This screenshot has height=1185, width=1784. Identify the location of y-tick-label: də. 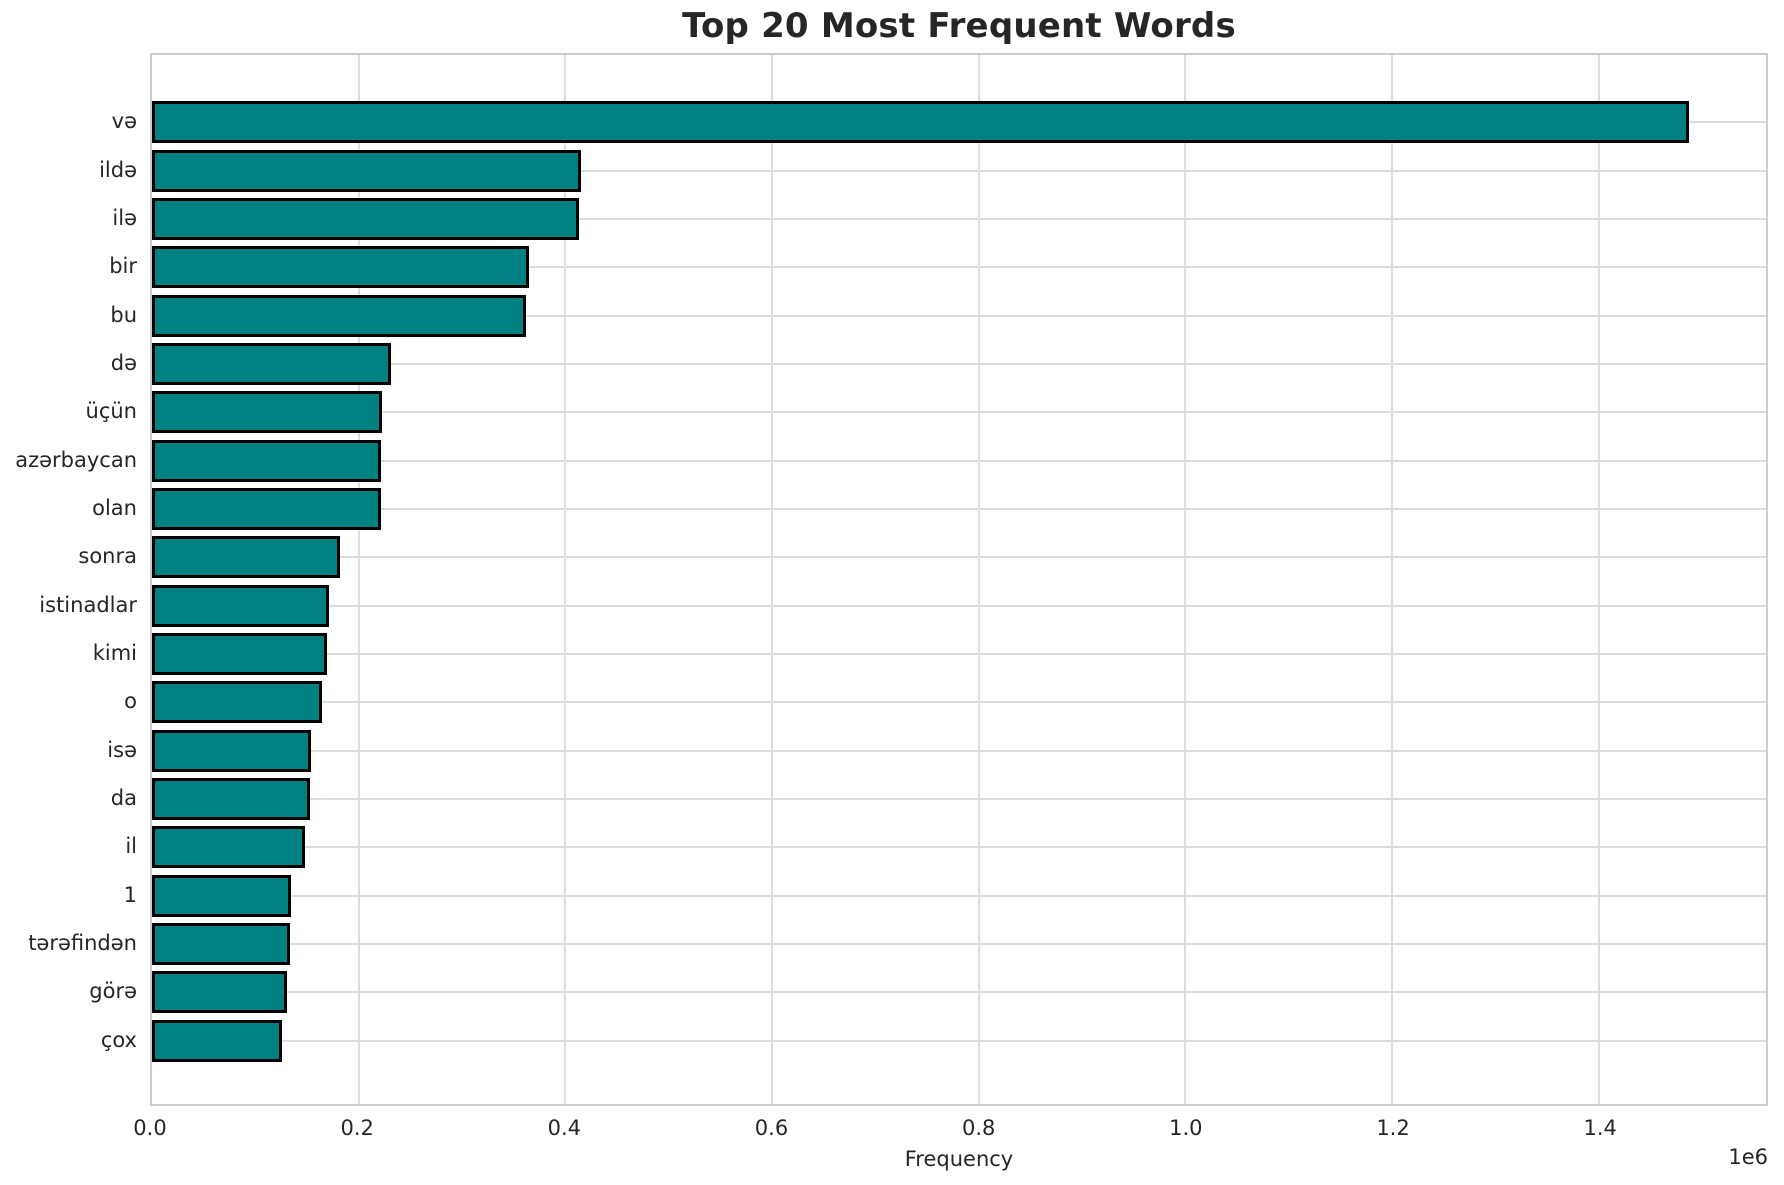
(123, 362).